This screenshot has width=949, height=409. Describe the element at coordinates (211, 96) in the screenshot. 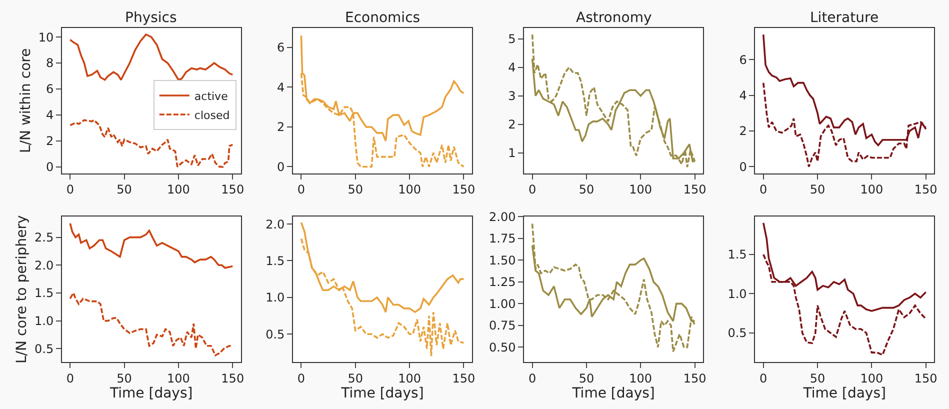

I see `legend-label: active` at that location.